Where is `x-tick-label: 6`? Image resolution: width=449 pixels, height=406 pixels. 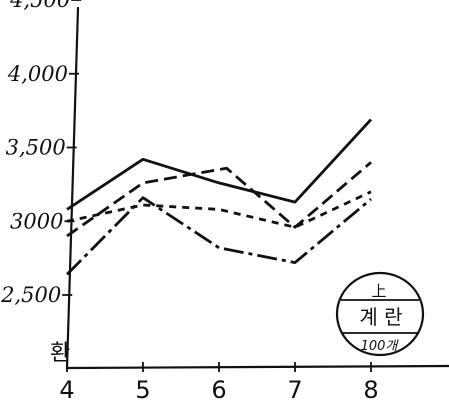
x-tick-label: 6 is located at coordinates (218, 390).